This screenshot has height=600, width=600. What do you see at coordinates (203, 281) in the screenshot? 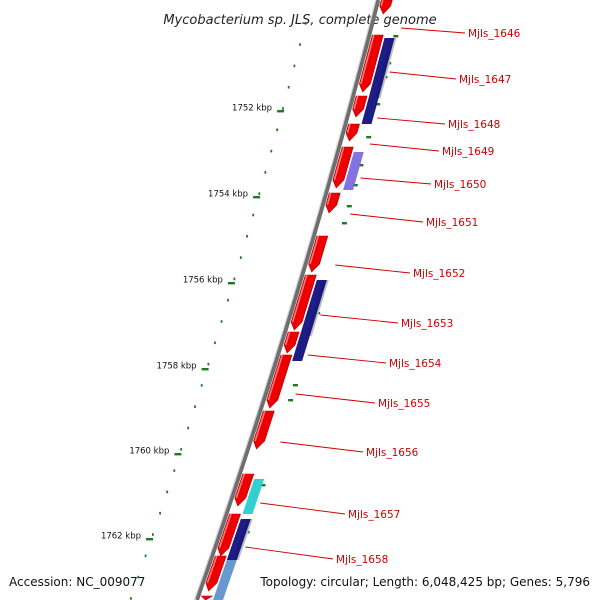
I see `tick-label: 1756 kbp` at bounding box center [203, 281].